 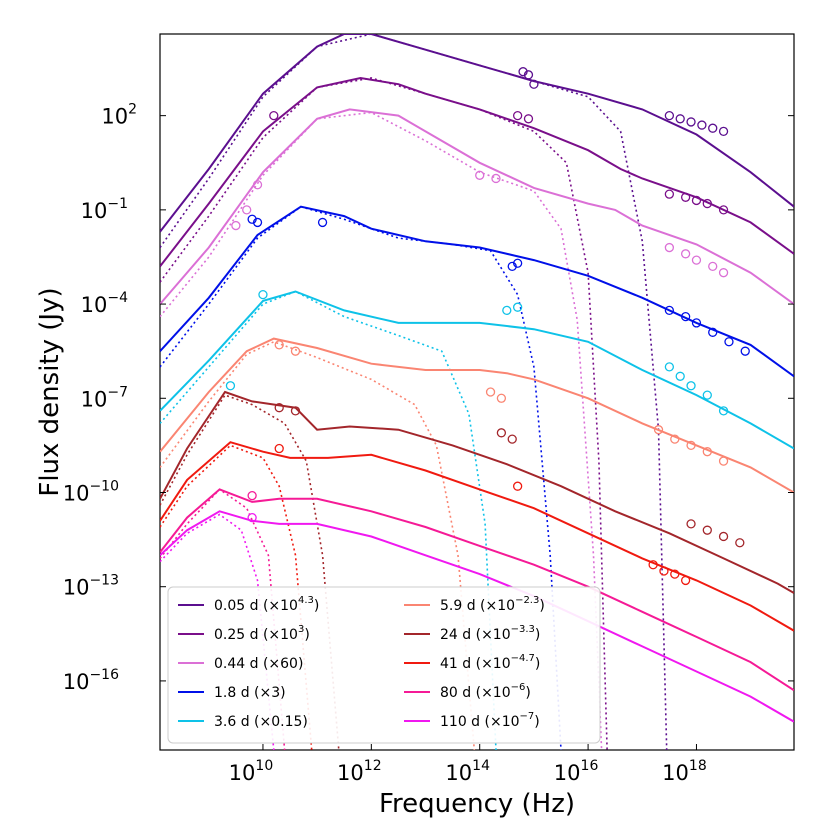 I want to click on legend-entry: 80 d (×10−6), so click(x=485, y=691).